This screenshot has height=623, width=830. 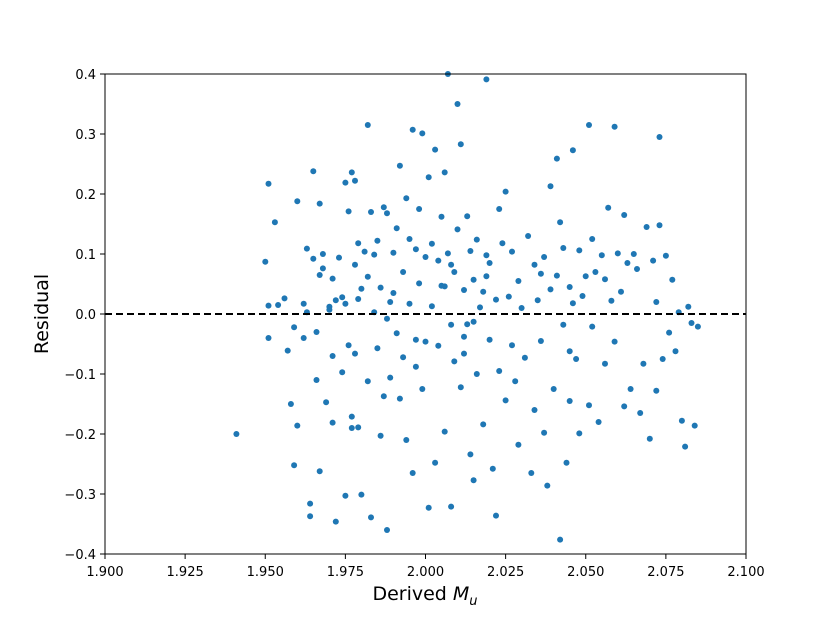 I want to click on x-axis-title-subscript: u, so click(x=473, y=601).